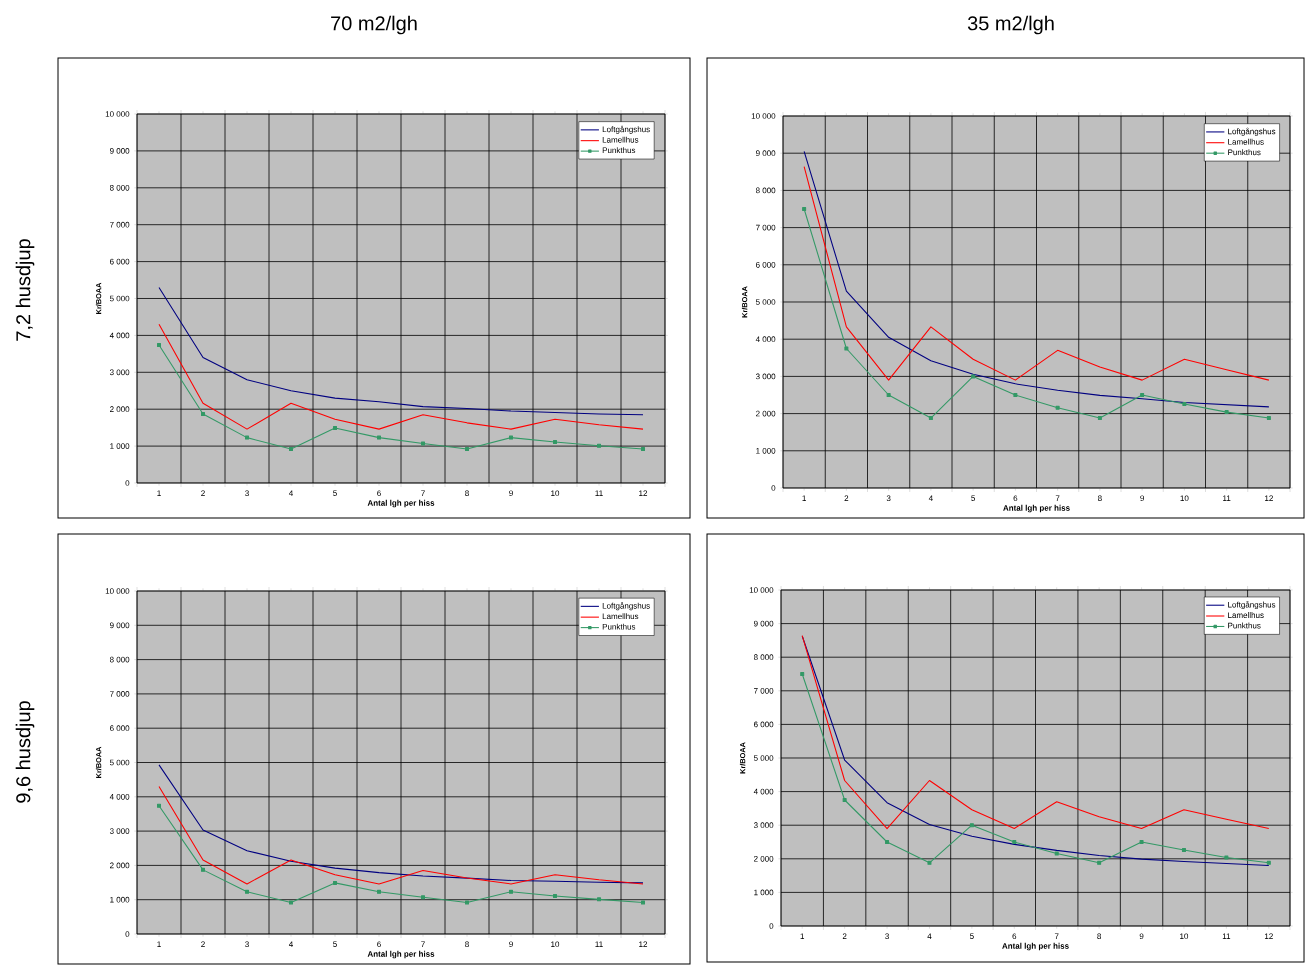 The width and height of the screenshot is (1306, 965). I want to click on y-tick-label: 0, so click(771, 926).